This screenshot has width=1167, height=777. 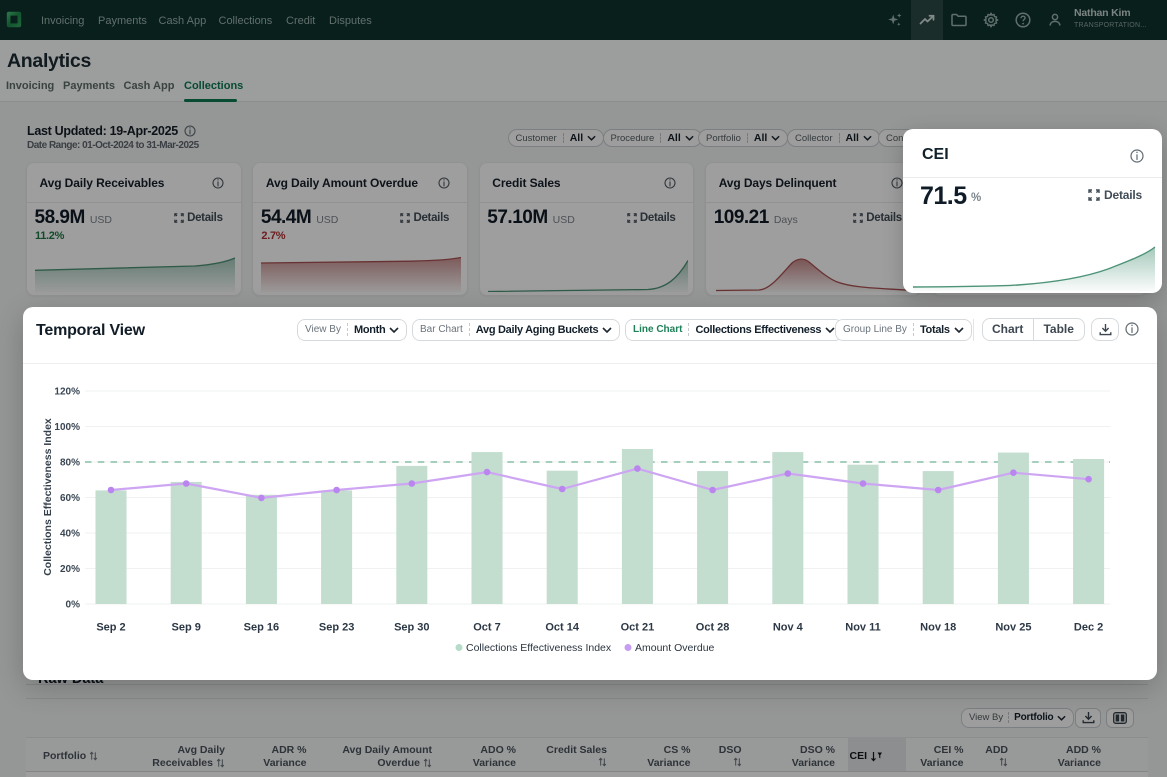 What do you see at coordinates (70, 498) in the screenshot?
I see `svg-text: 60%` at bounding box center [70, 498].